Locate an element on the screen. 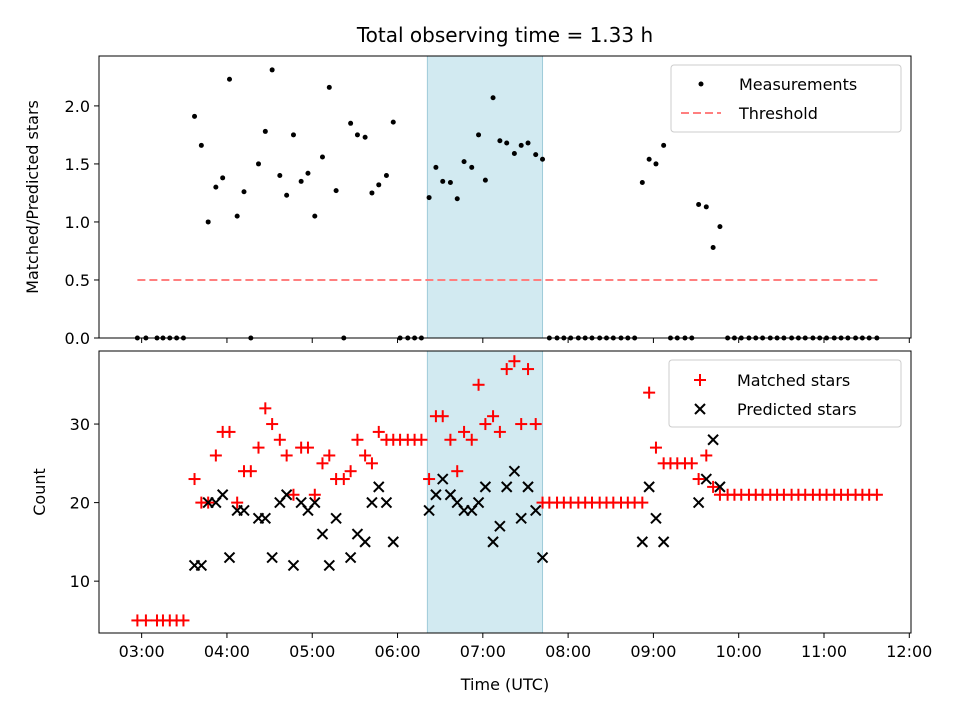 The width and height of the screenshot is (960, 725). top-y-axis-label: Matched/Predicted stars is located at coordinates (32, 197).